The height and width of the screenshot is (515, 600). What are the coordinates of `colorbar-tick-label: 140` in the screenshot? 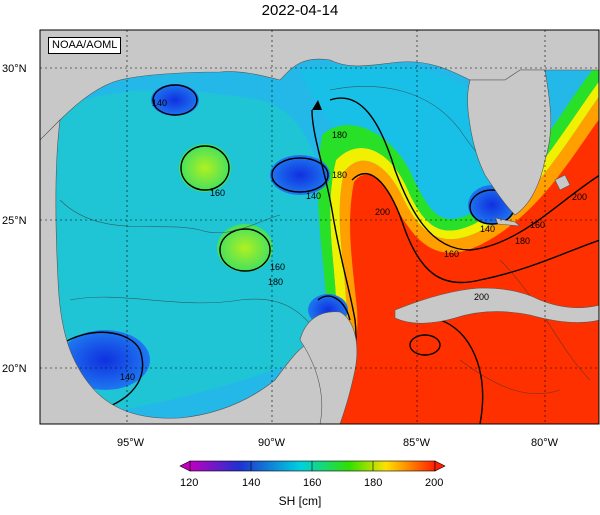 It's located at (251, 483).